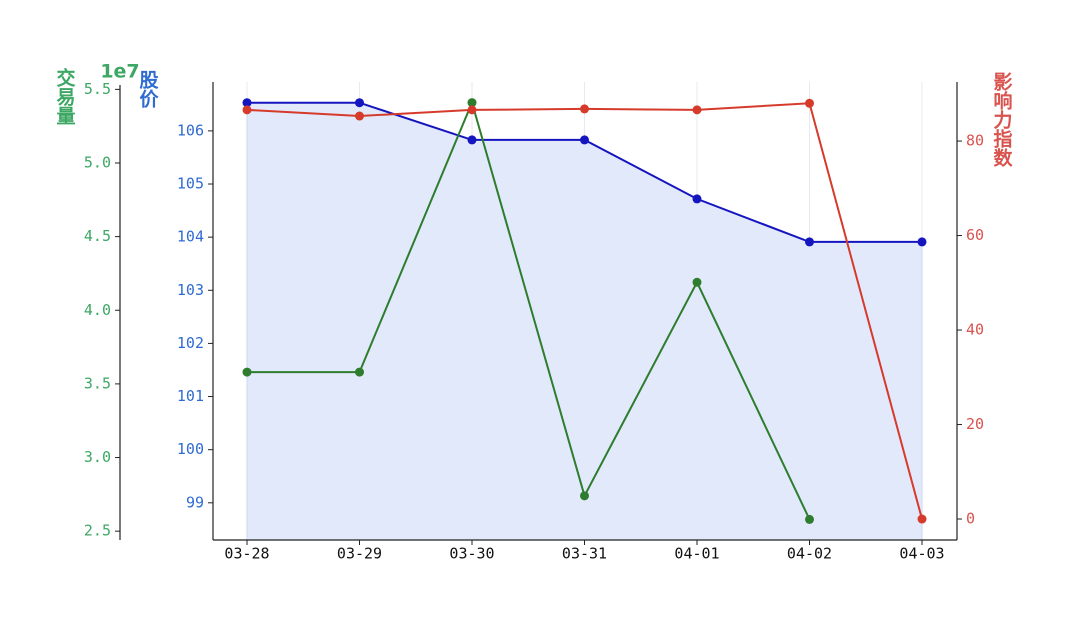 Image resolution: width=1080 pixels, height=633 pixels. I want to click on y3-tick-label: 4.5, so click(97, 236).